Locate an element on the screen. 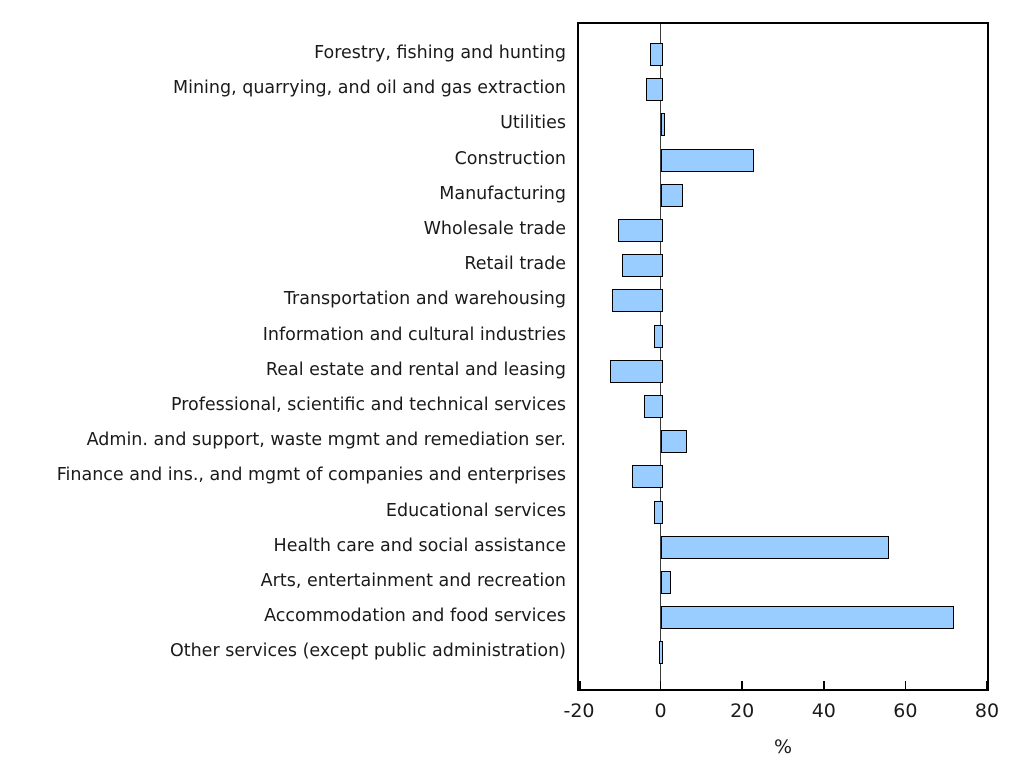 The image size is (1032, 770). category-label: Arts, entertainment and recreation is located at coordinates (413, 581).